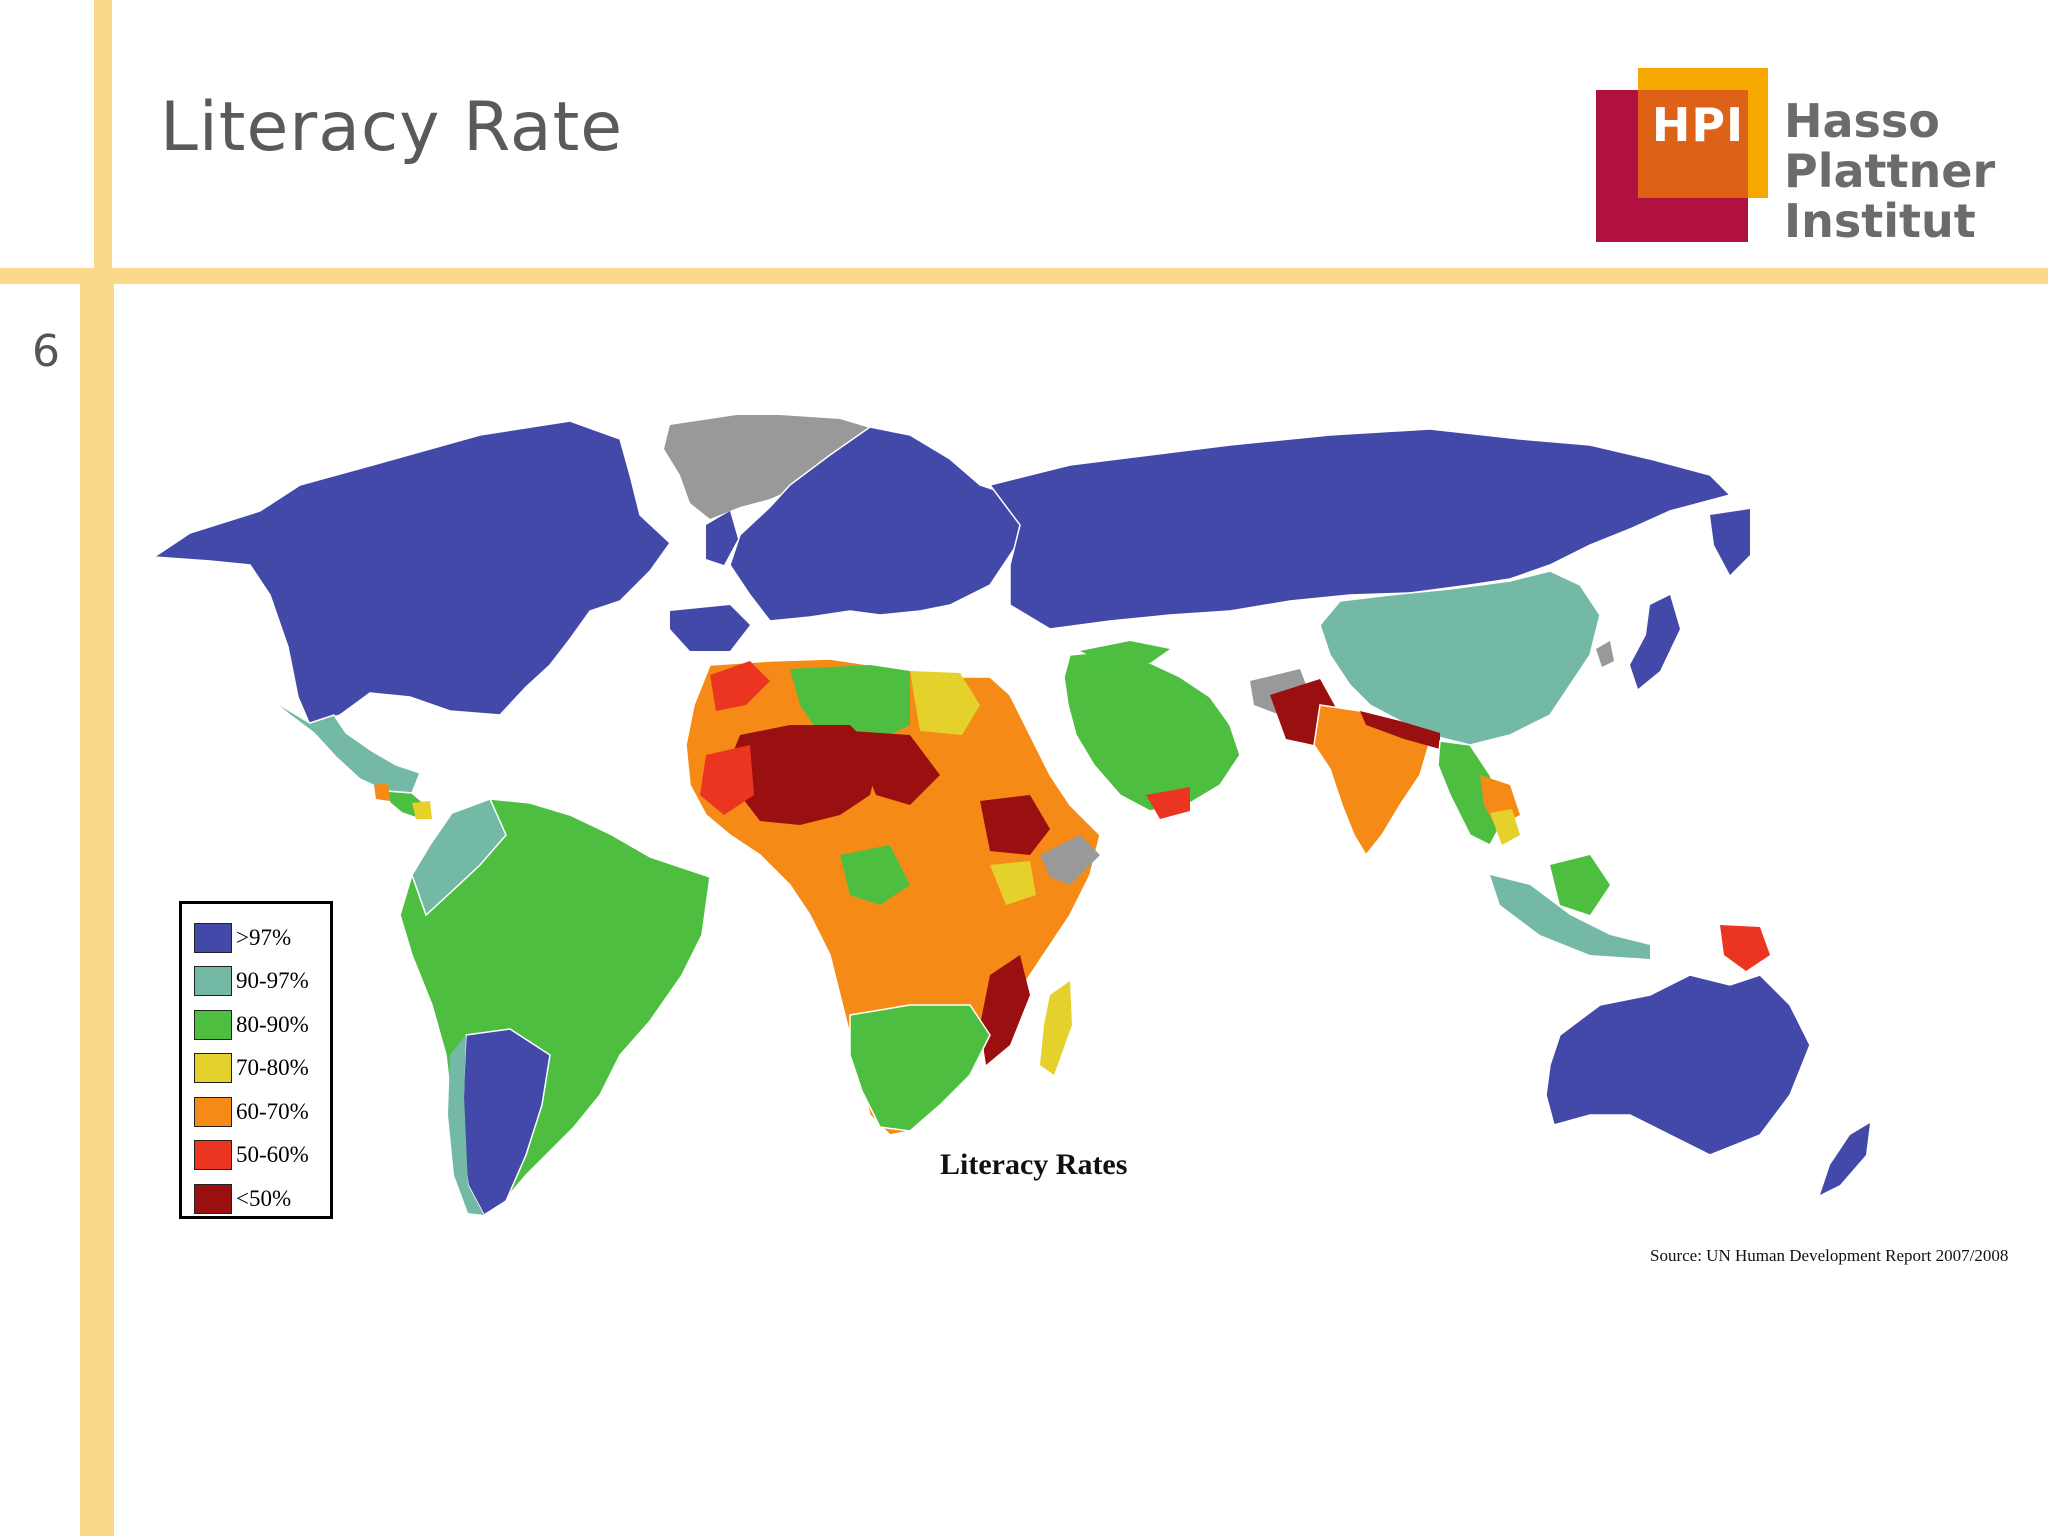 This screenshot has height=1536, width=2048. What do you see at coordinates (46, 351) in the screenshot?
I see `page-number: 6` at bounding box center [46, 351].